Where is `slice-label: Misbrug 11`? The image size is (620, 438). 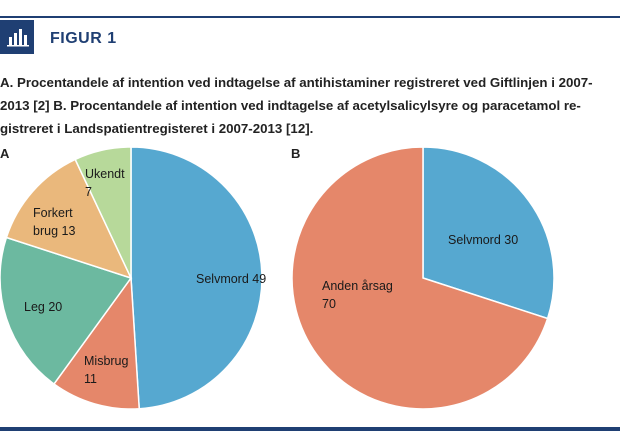
slice-label: Misbrug 11 is located at coordinates (106, 370).